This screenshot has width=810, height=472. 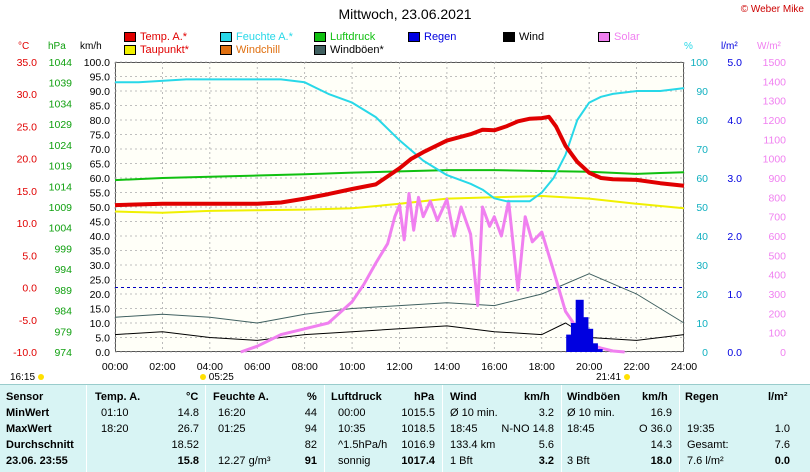 I want to click on temp-tick-label: 10.0, so click(x=27, y=224).